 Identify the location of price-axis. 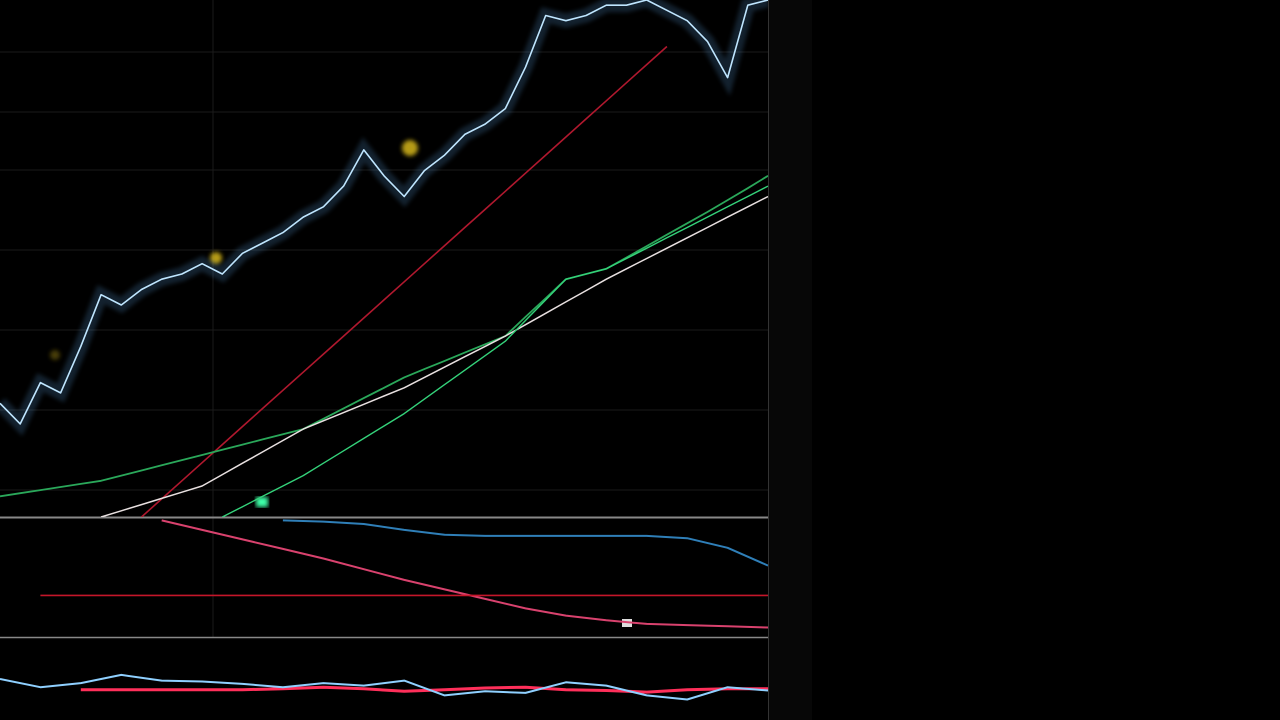
(790, 360).